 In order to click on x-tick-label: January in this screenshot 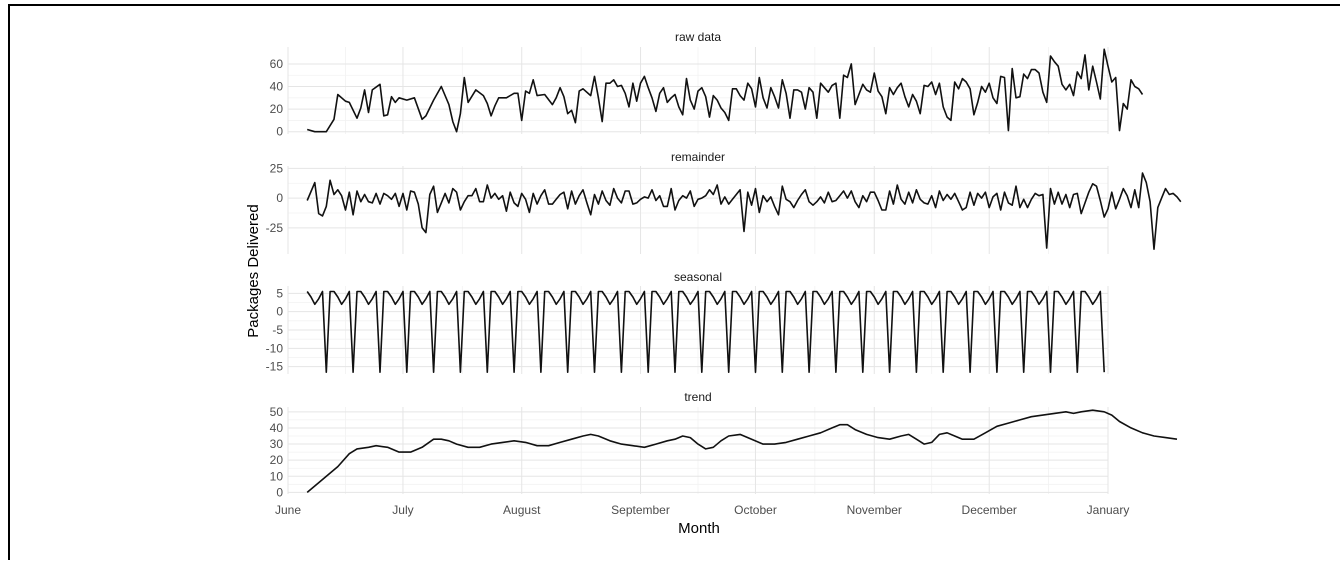, I will do `click(1108, 510)`.